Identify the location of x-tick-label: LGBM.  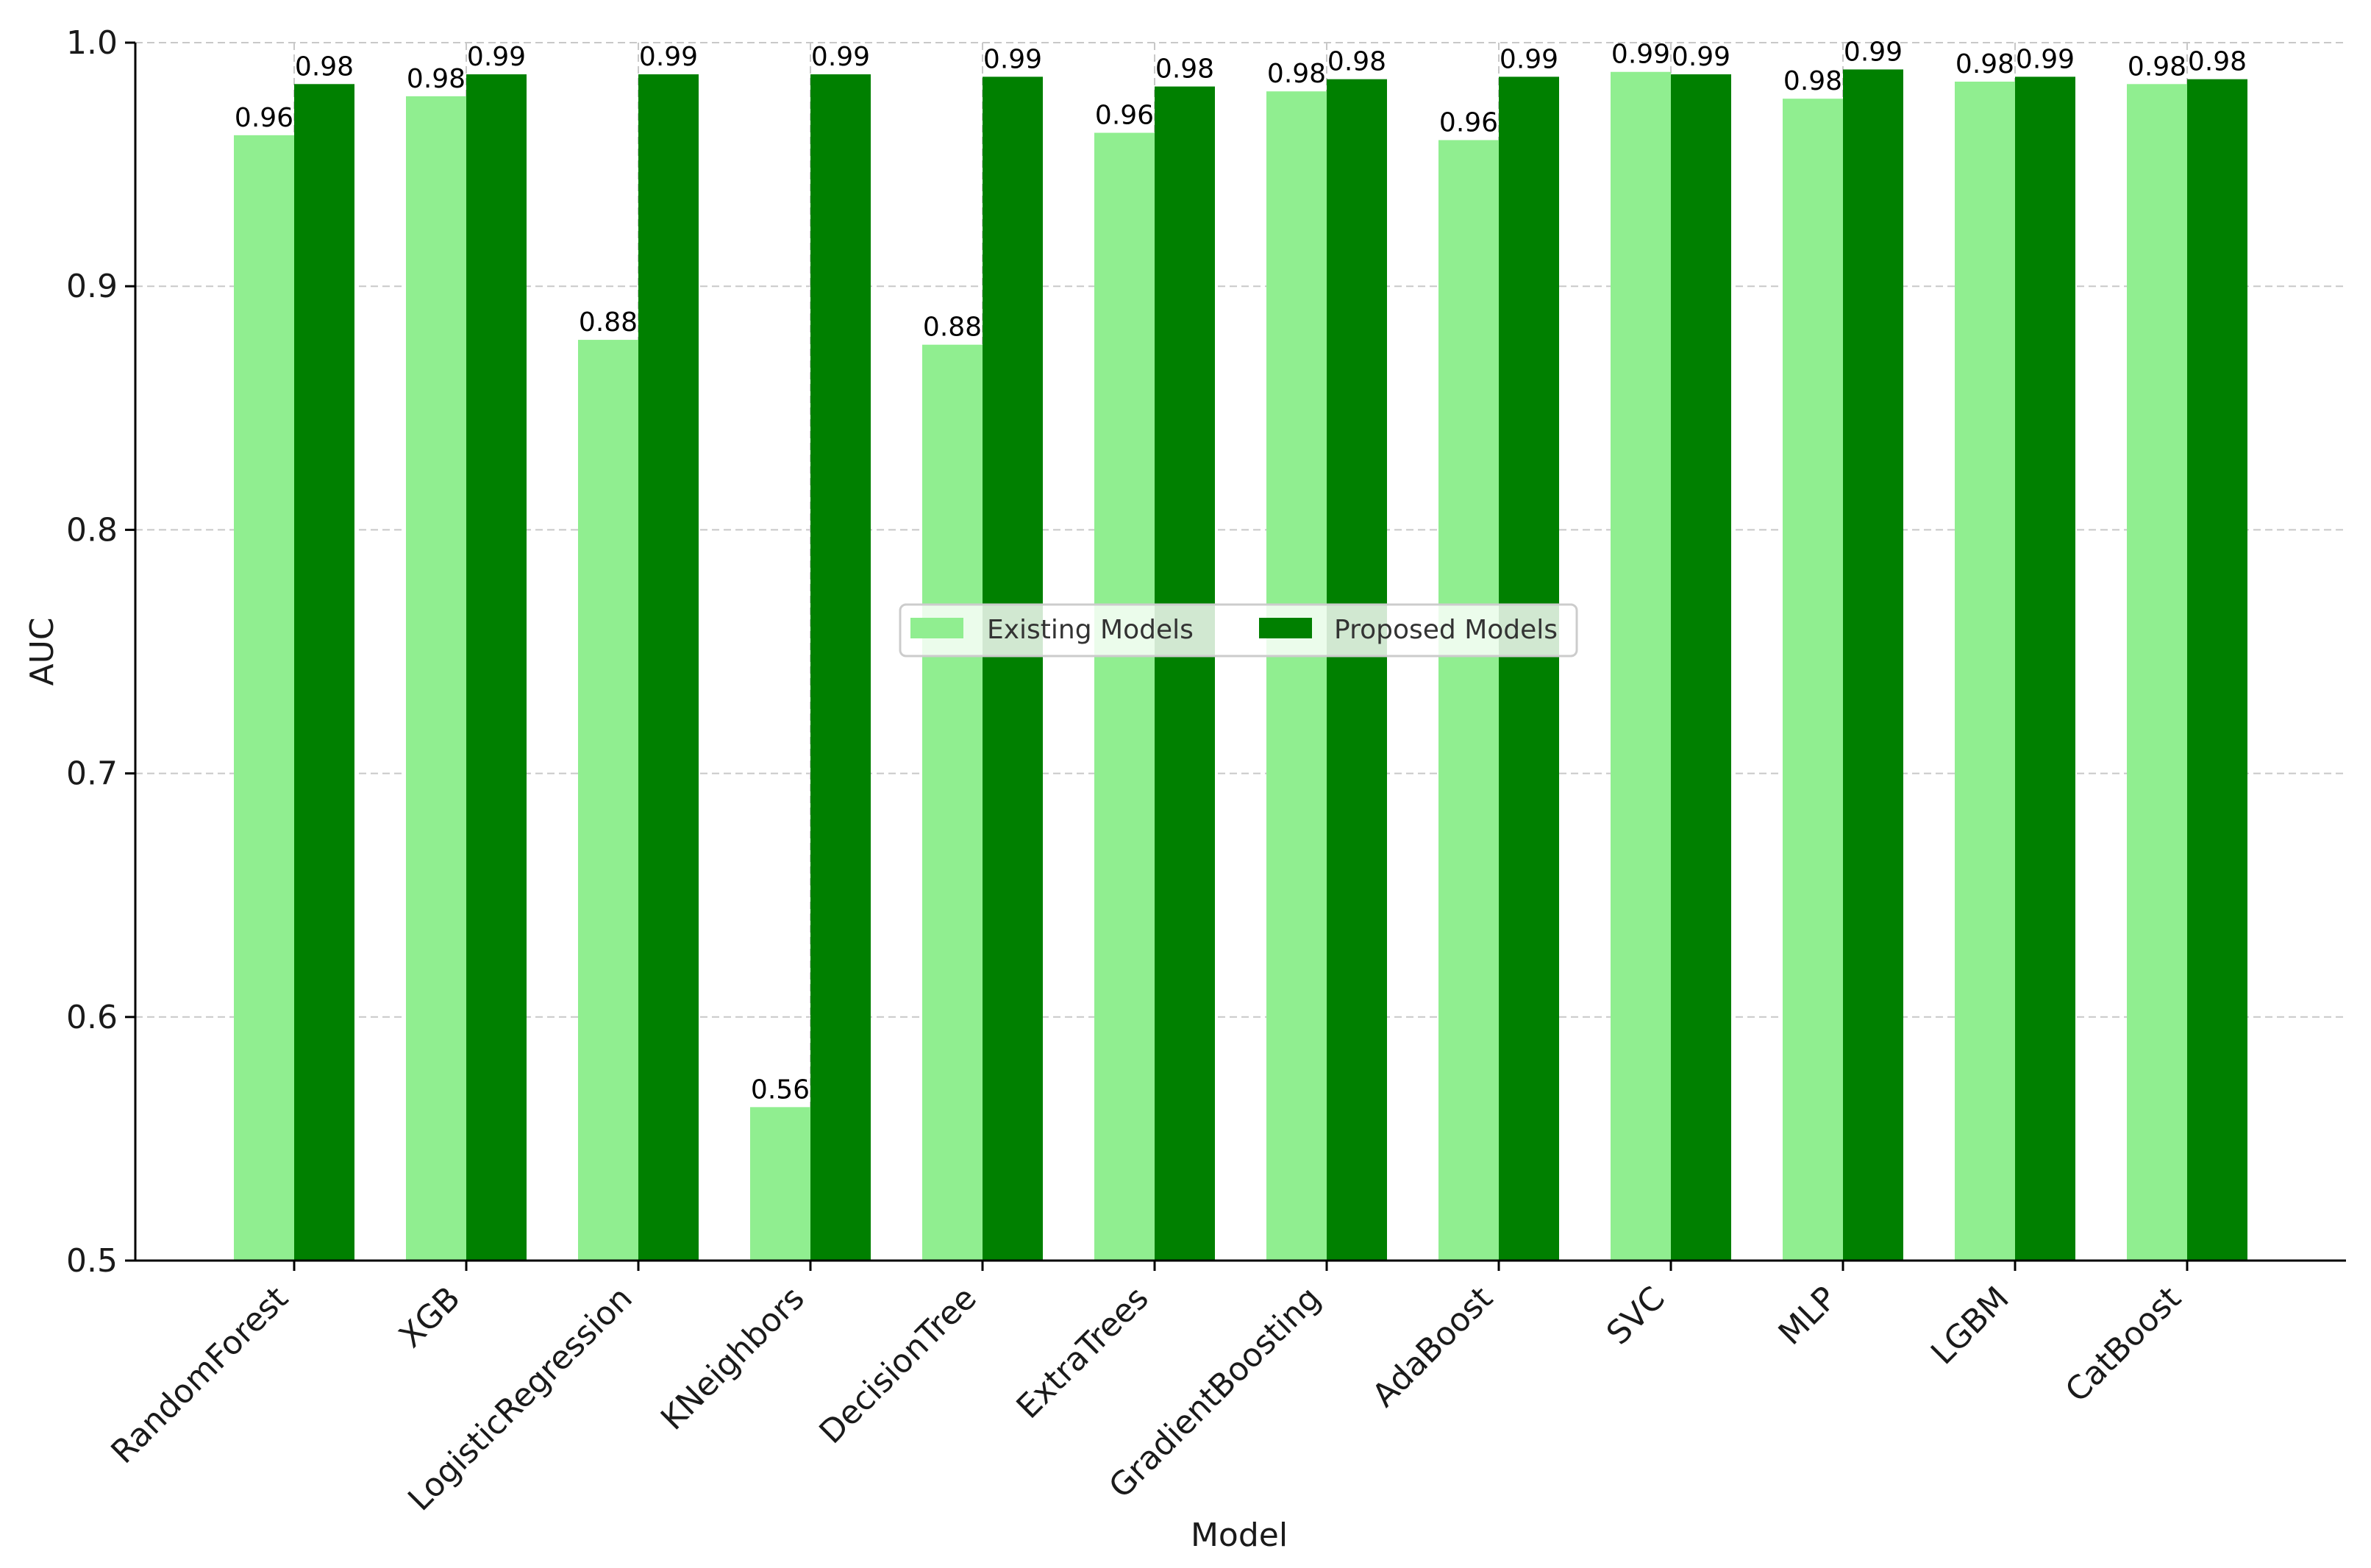
(1970, 1326).